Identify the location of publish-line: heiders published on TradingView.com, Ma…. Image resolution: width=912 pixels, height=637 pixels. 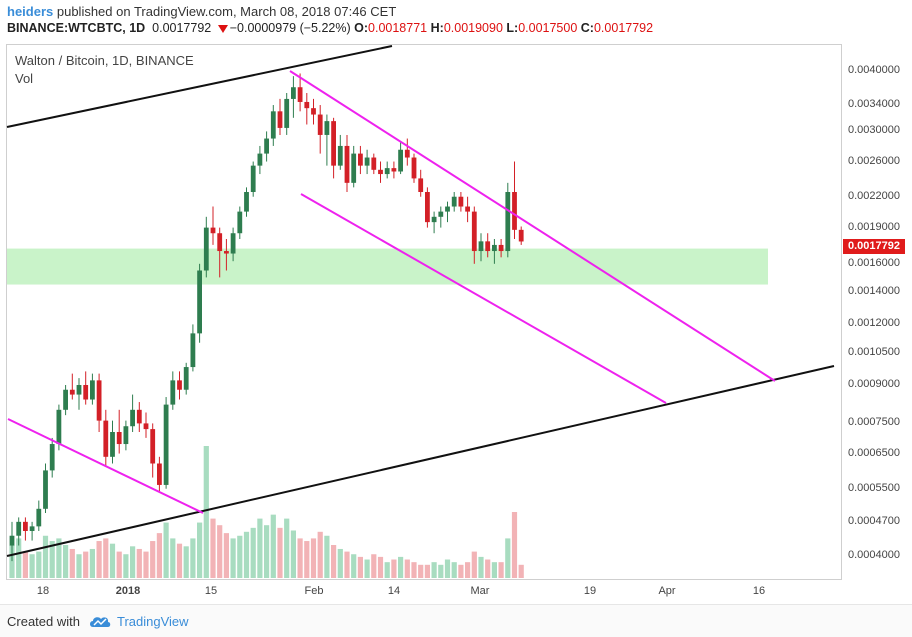
(201, 11).